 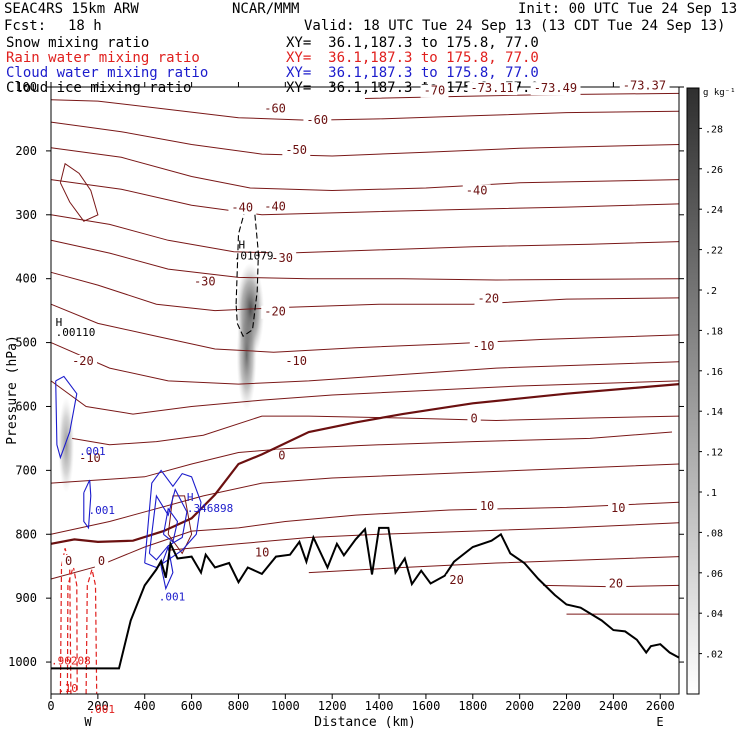 I want to click on colorbar-tick-label: .2, so click(x=711, y=291).